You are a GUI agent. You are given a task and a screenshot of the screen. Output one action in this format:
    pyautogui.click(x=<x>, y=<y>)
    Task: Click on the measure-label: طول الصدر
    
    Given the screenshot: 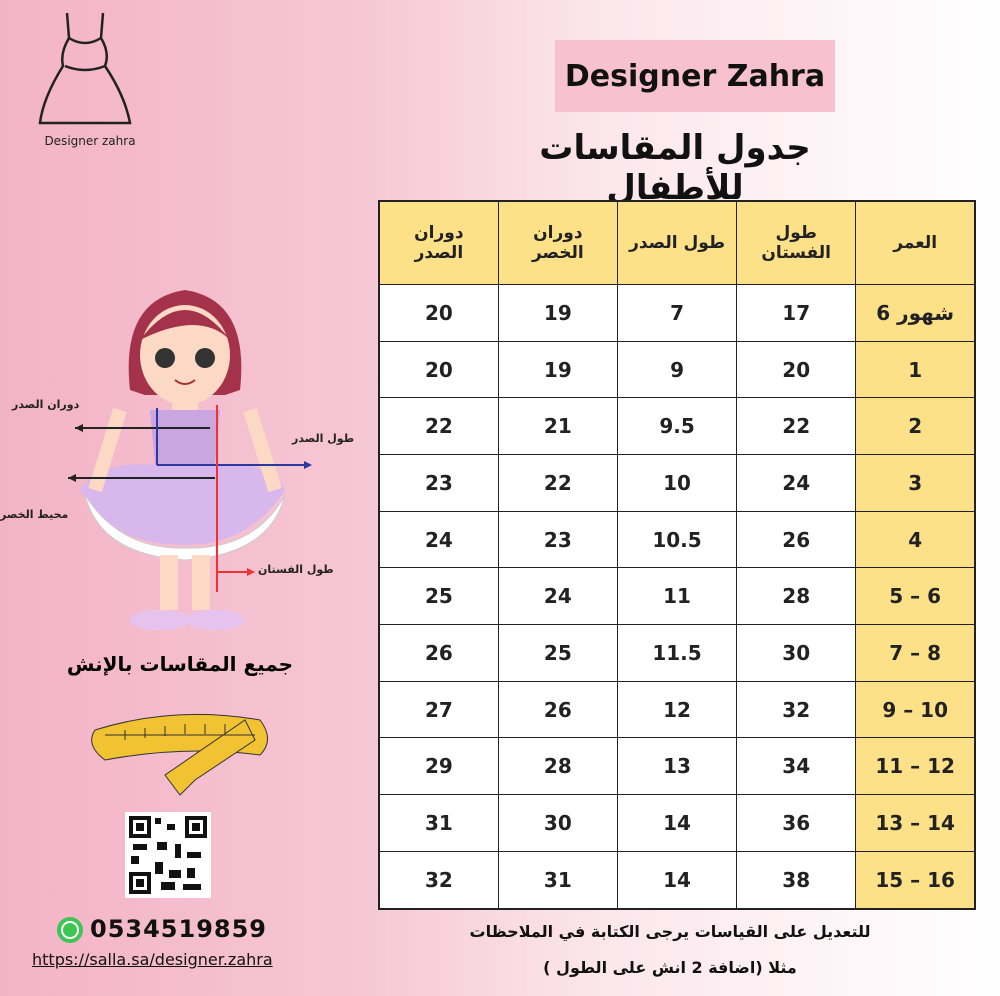 What is the action you would take?
    pyautogui.click(x=323, y=438)
    